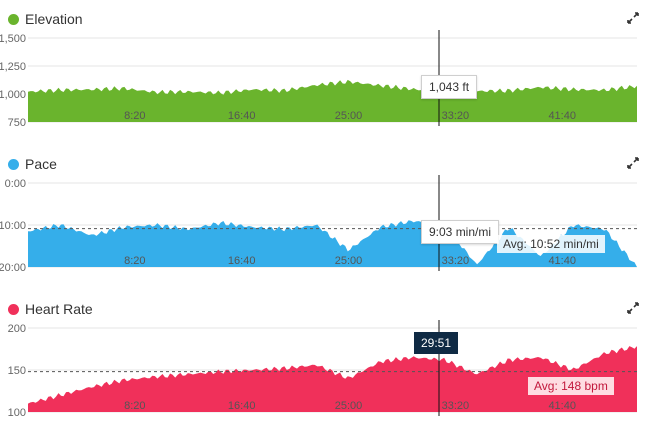  What do you see at coordinates (332, 243) in the screenshot?
I see `pace-series-area` at bounding box center [332, 243].